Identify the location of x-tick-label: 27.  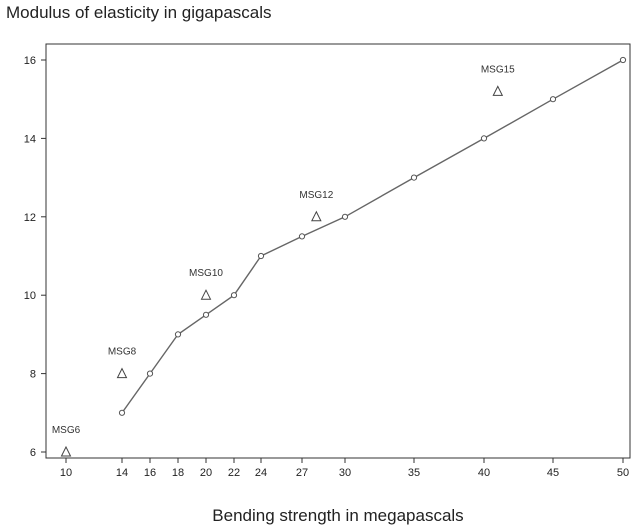
(302, 473).